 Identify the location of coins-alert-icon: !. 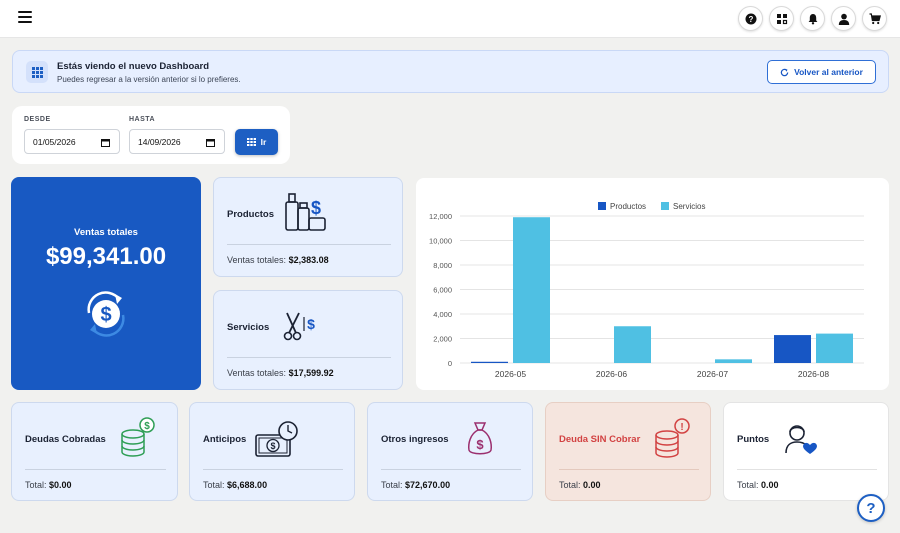
(672, 438).